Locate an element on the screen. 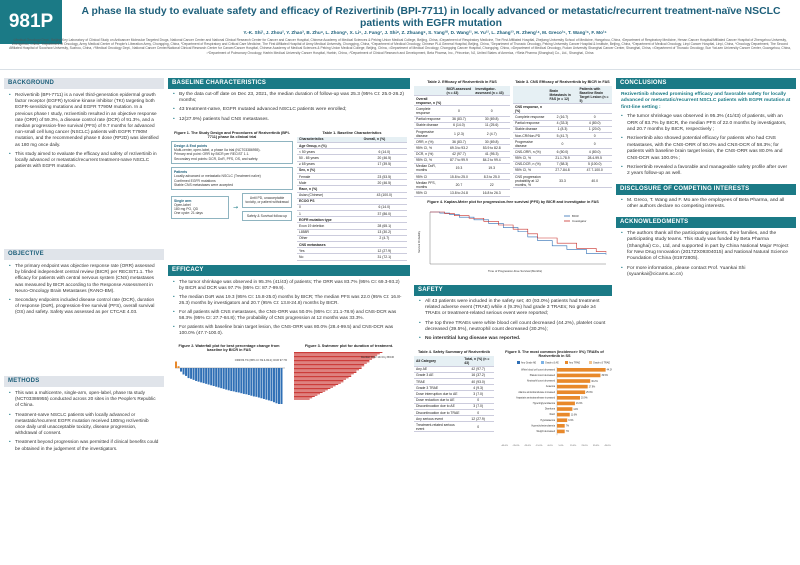 The height and width of the screenshot is (565, 800). patients-box-line: Stable CNS metastases were accepted is located at coordinates (203, 184).